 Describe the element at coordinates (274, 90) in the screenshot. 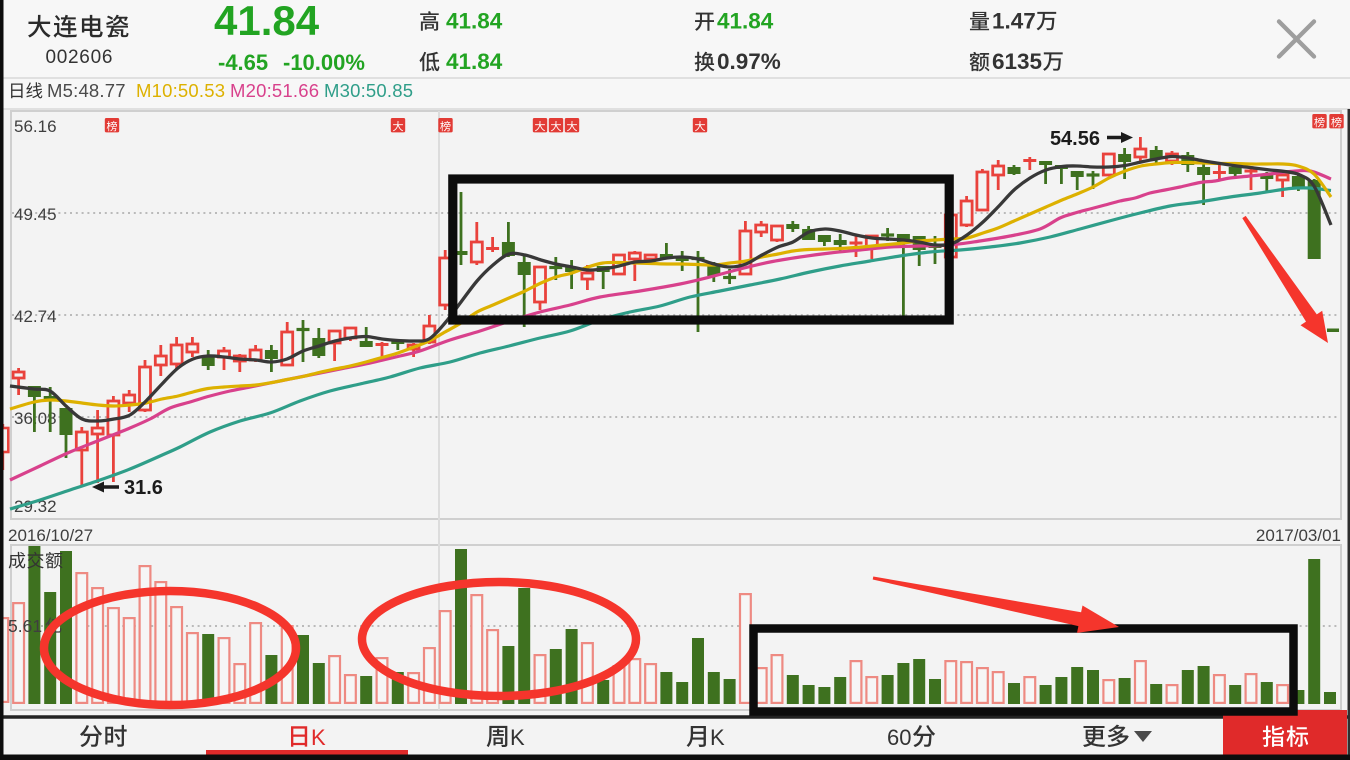

I see `svg-text: M20:51.66` at that location.